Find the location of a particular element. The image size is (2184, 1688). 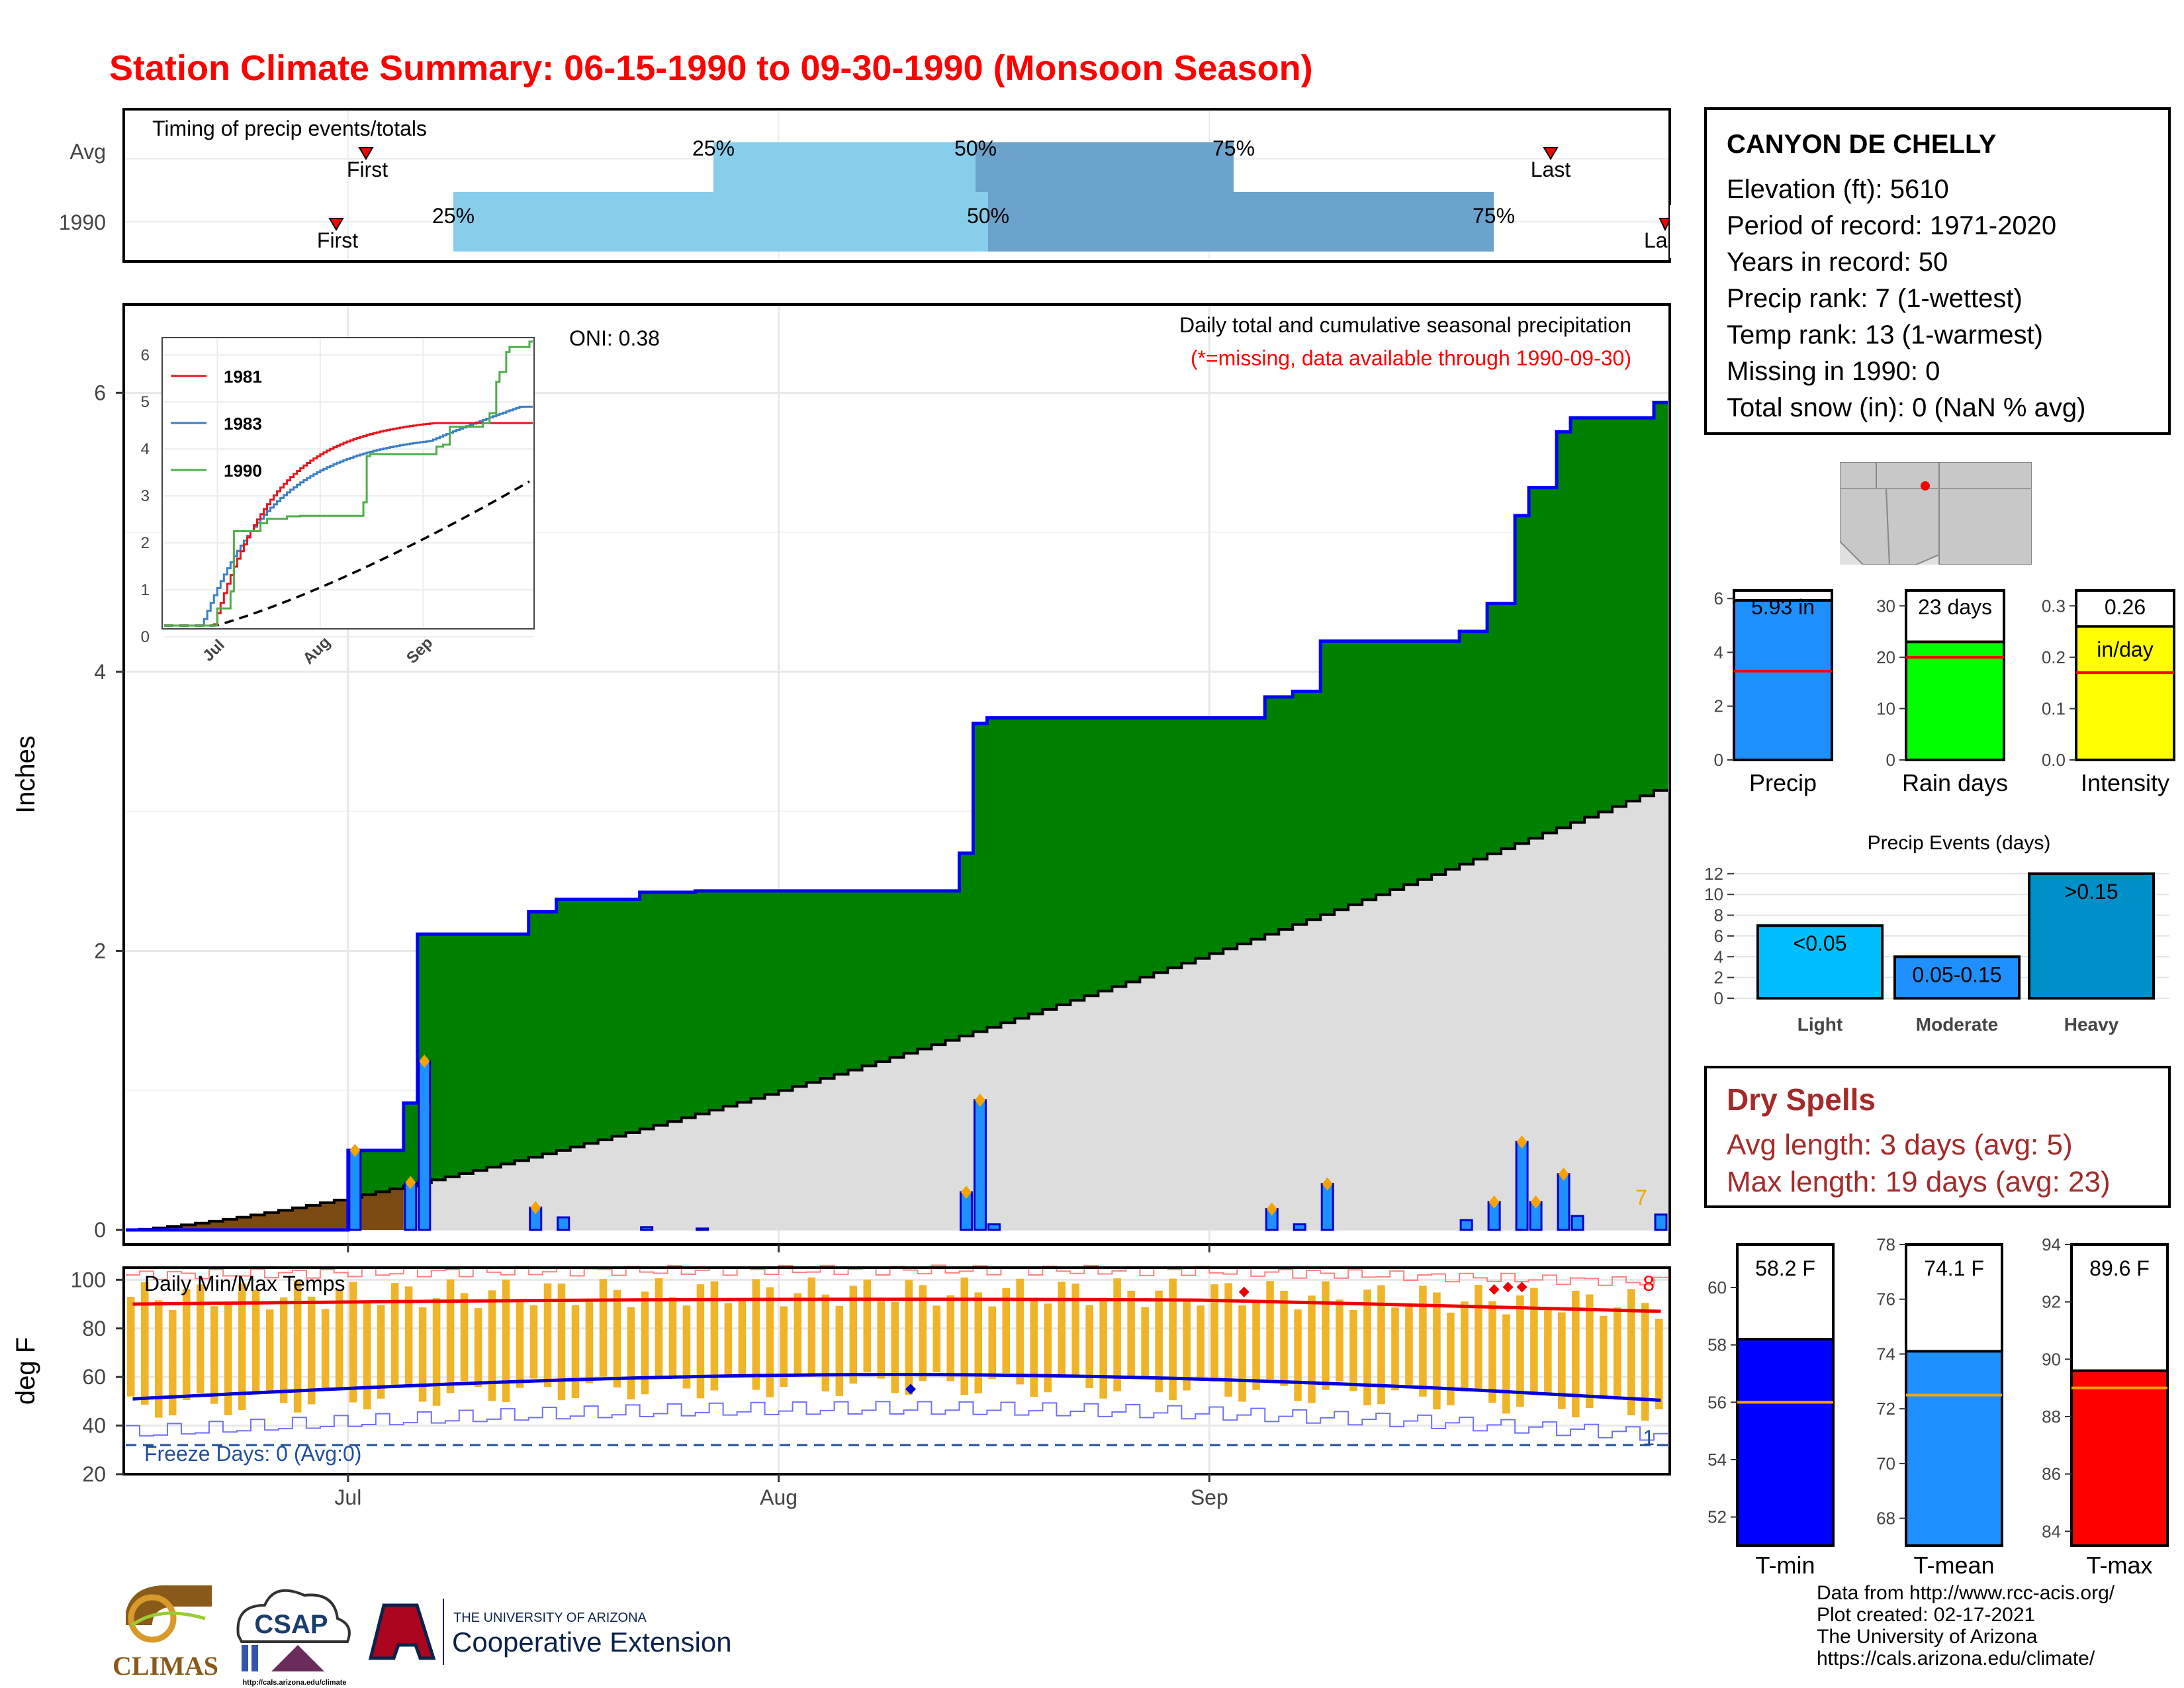

summary-category-label: Rain days is located at coordinates (1955, 782).